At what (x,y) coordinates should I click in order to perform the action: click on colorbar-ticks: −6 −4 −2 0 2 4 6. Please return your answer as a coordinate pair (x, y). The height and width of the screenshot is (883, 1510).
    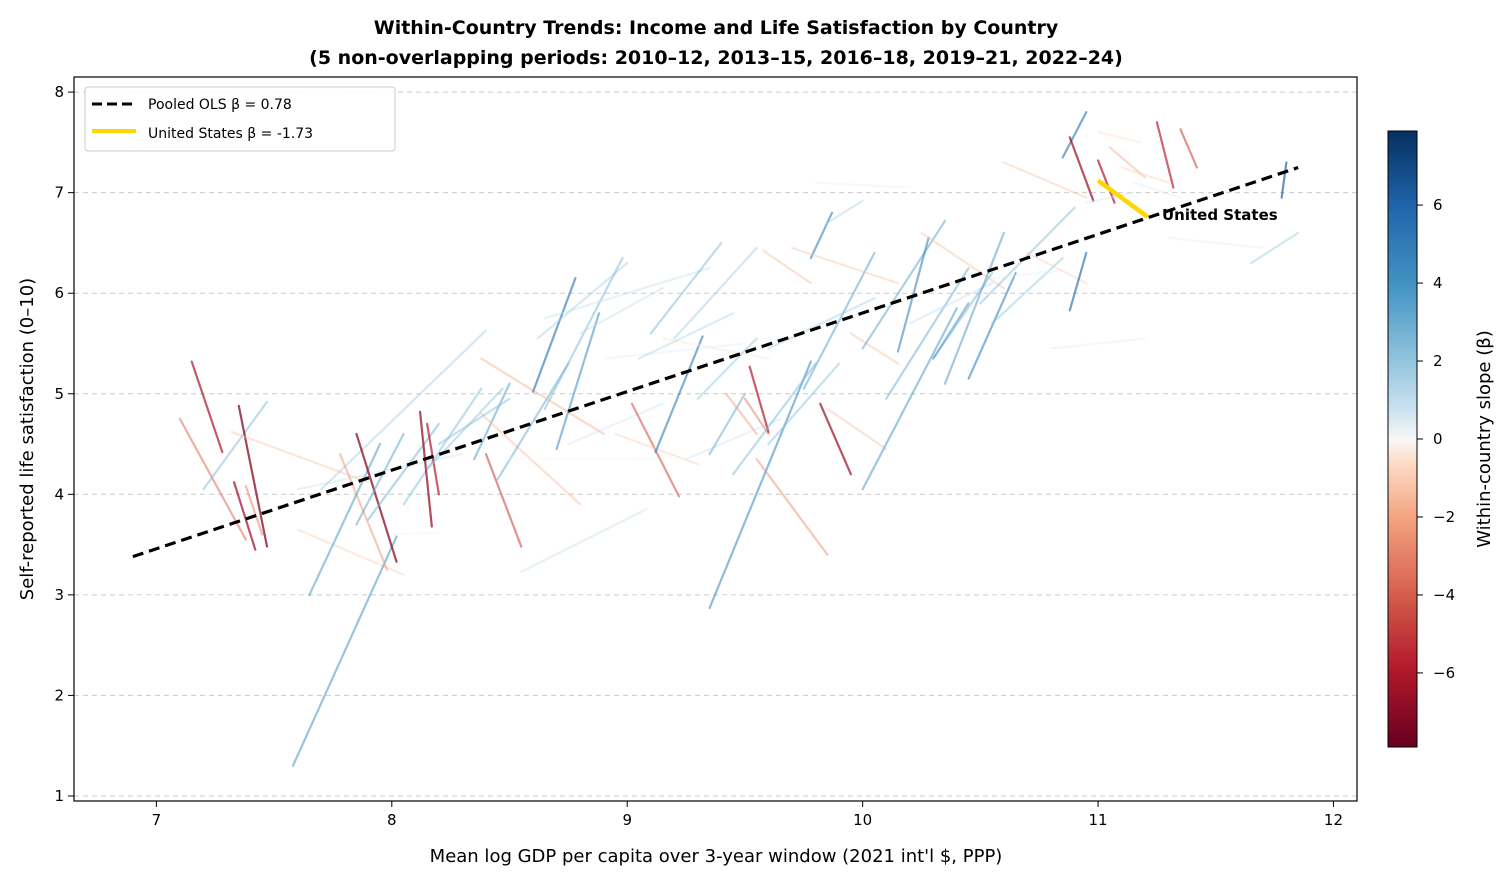
    Looking at the image, I should click on (1436, 439).